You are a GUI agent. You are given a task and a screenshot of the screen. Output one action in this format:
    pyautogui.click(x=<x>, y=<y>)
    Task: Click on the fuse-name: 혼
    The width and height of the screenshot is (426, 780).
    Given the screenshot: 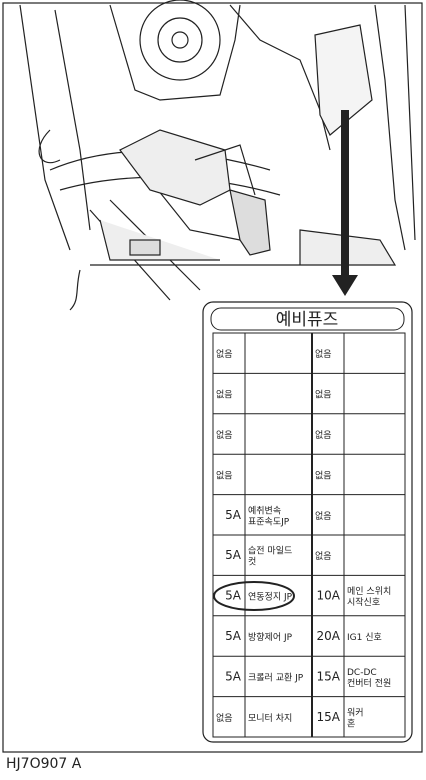 What is the action you would take?
    pyautogui.click(x=351, y=723)
    